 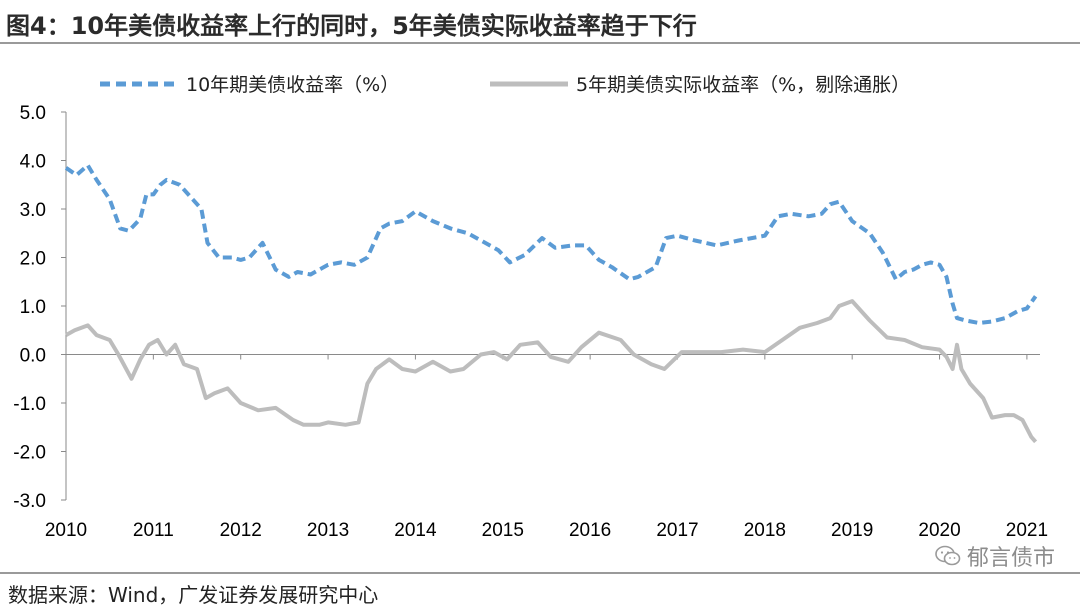 What do you see at coordinates (948, 555) in the screenshot?
I see `wechat-icon` at bounding box center [948, 555].